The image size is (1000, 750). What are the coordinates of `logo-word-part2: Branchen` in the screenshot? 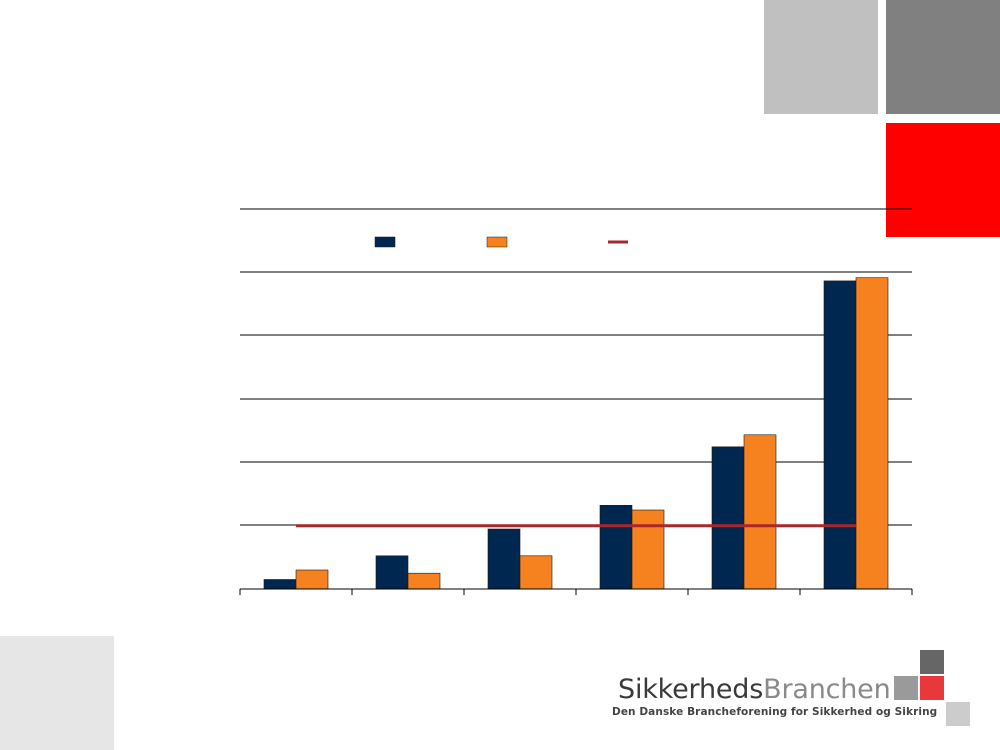 It's located at (827, 689).